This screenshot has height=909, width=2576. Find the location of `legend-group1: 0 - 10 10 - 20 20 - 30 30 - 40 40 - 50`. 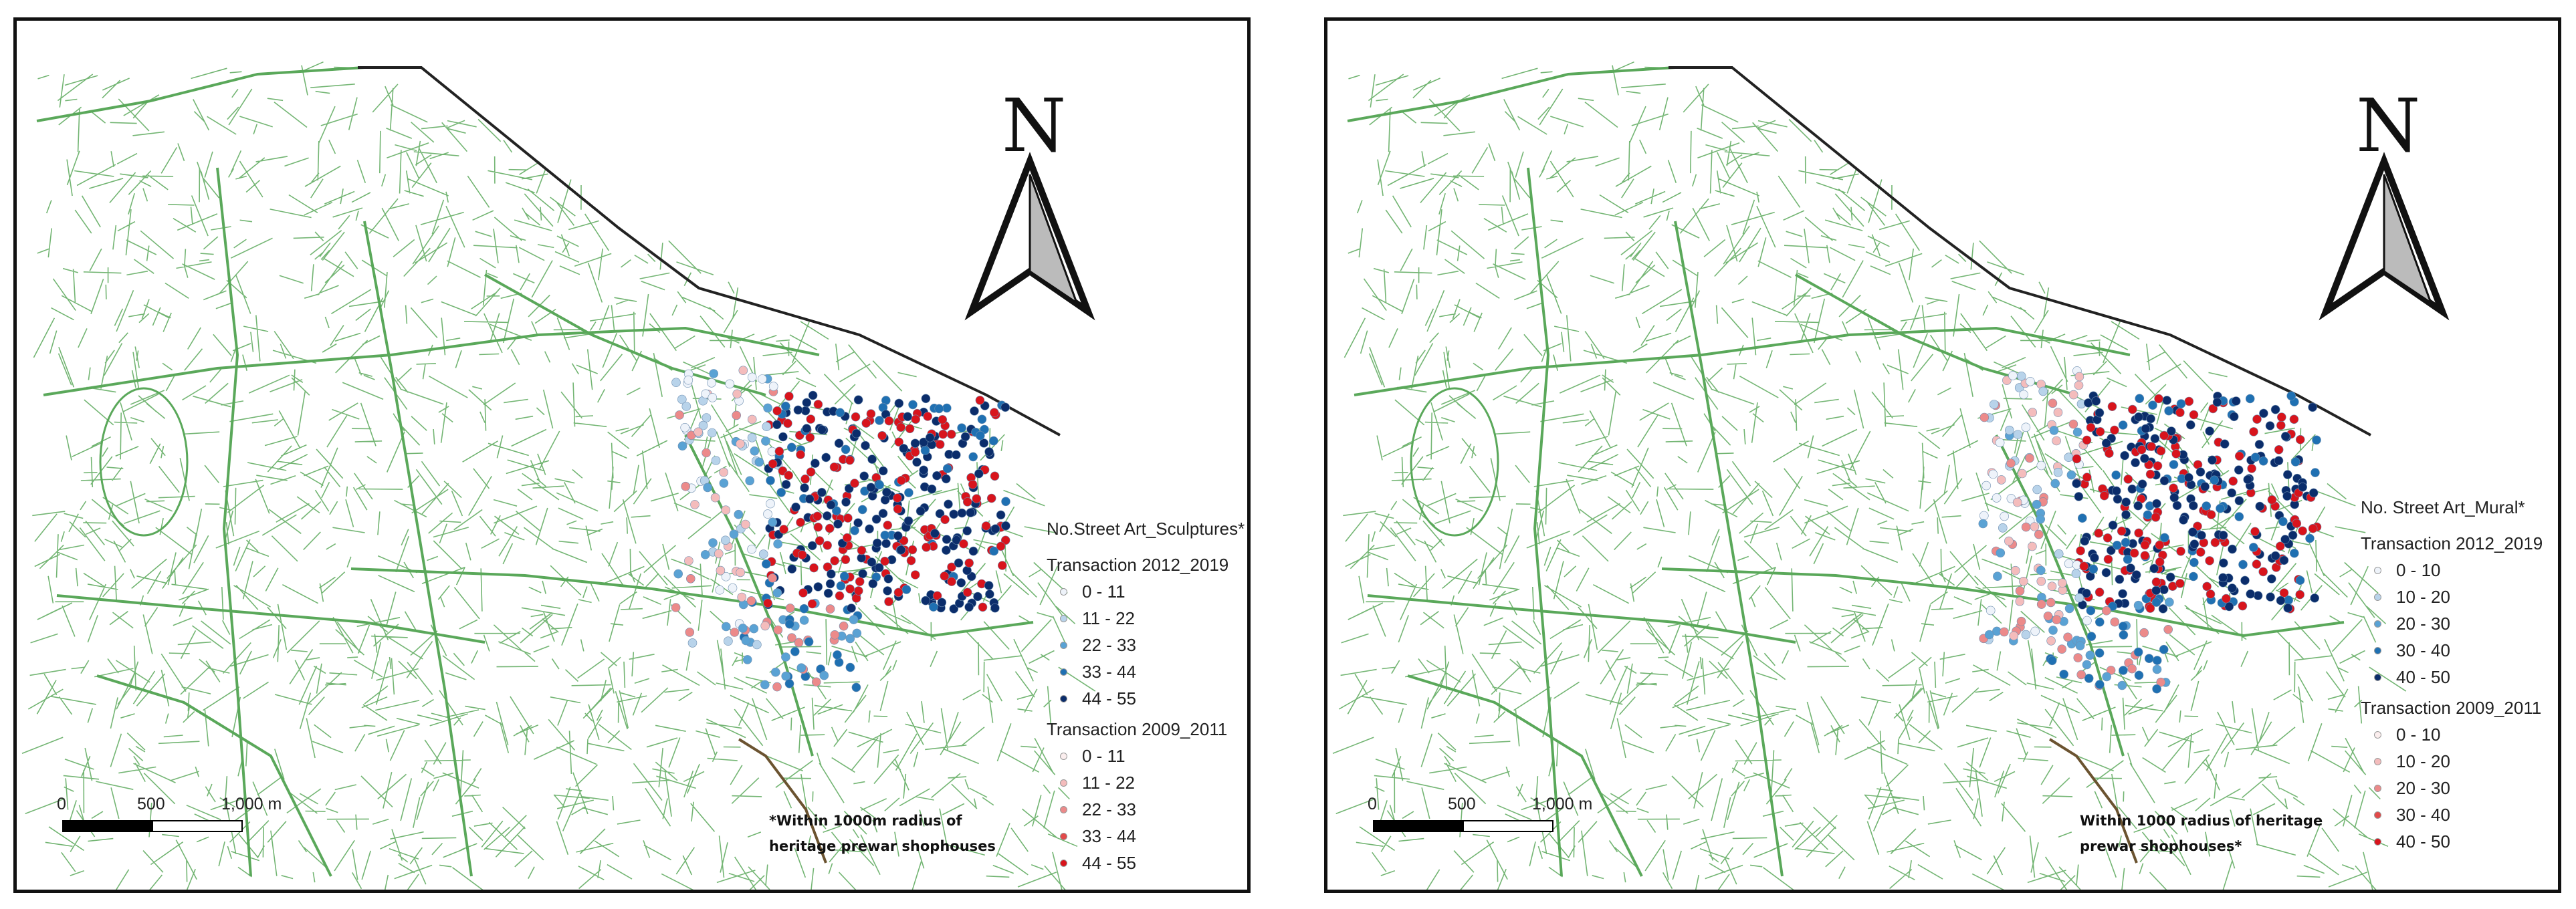

legend-group1: 0 - 10 10 - 20 20 - 30 30 - 40 40 - 50 is located at coordinates (2452, 623).